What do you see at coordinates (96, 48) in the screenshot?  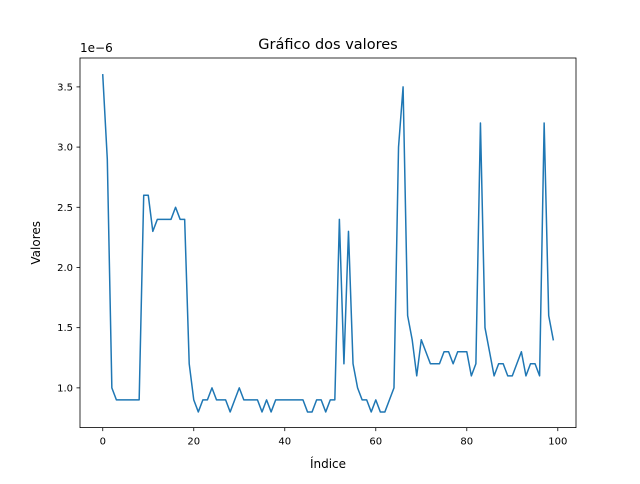 I see `y-axis-offset-label: 1e−6` at bounding box center [96, 48].